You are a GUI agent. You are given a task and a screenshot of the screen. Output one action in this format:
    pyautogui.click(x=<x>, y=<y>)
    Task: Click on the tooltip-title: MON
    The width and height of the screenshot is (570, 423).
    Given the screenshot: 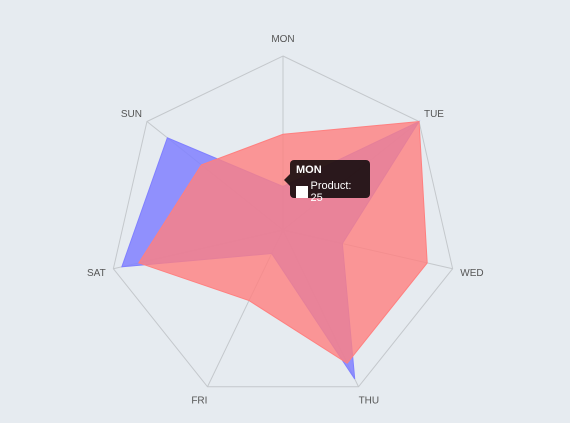 What is the action you would take?
    pyautogui.click(x=309, y=170)
    